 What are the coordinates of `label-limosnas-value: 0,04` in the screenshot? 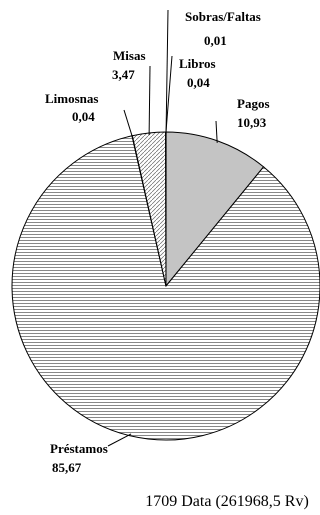 It's located at (83, 116).